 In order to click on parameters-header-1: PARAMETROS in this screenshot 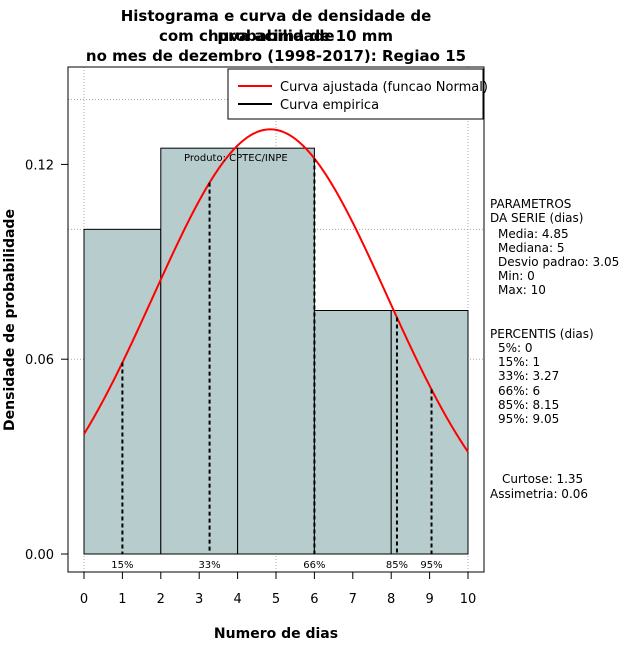, I will do `click(531, 204)`.